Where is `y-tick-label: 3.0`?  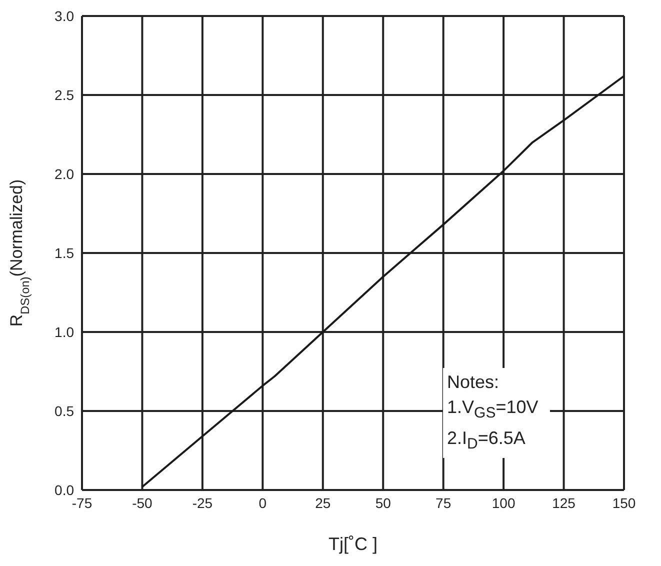 y-tick-label: 3.0 is located at coordinates (64, 16).